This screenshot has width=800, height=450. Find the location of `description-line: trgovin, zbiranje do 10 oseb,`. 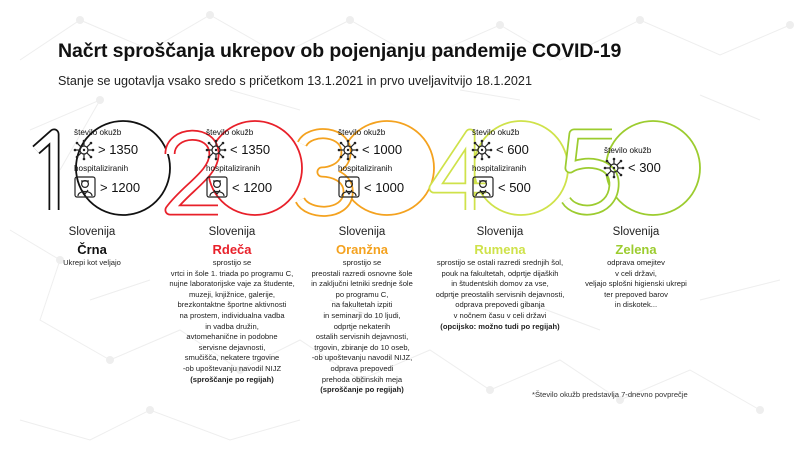

description-line: trgovin, zbiranje do 10 oseb, is located at coordinates (362, 347).